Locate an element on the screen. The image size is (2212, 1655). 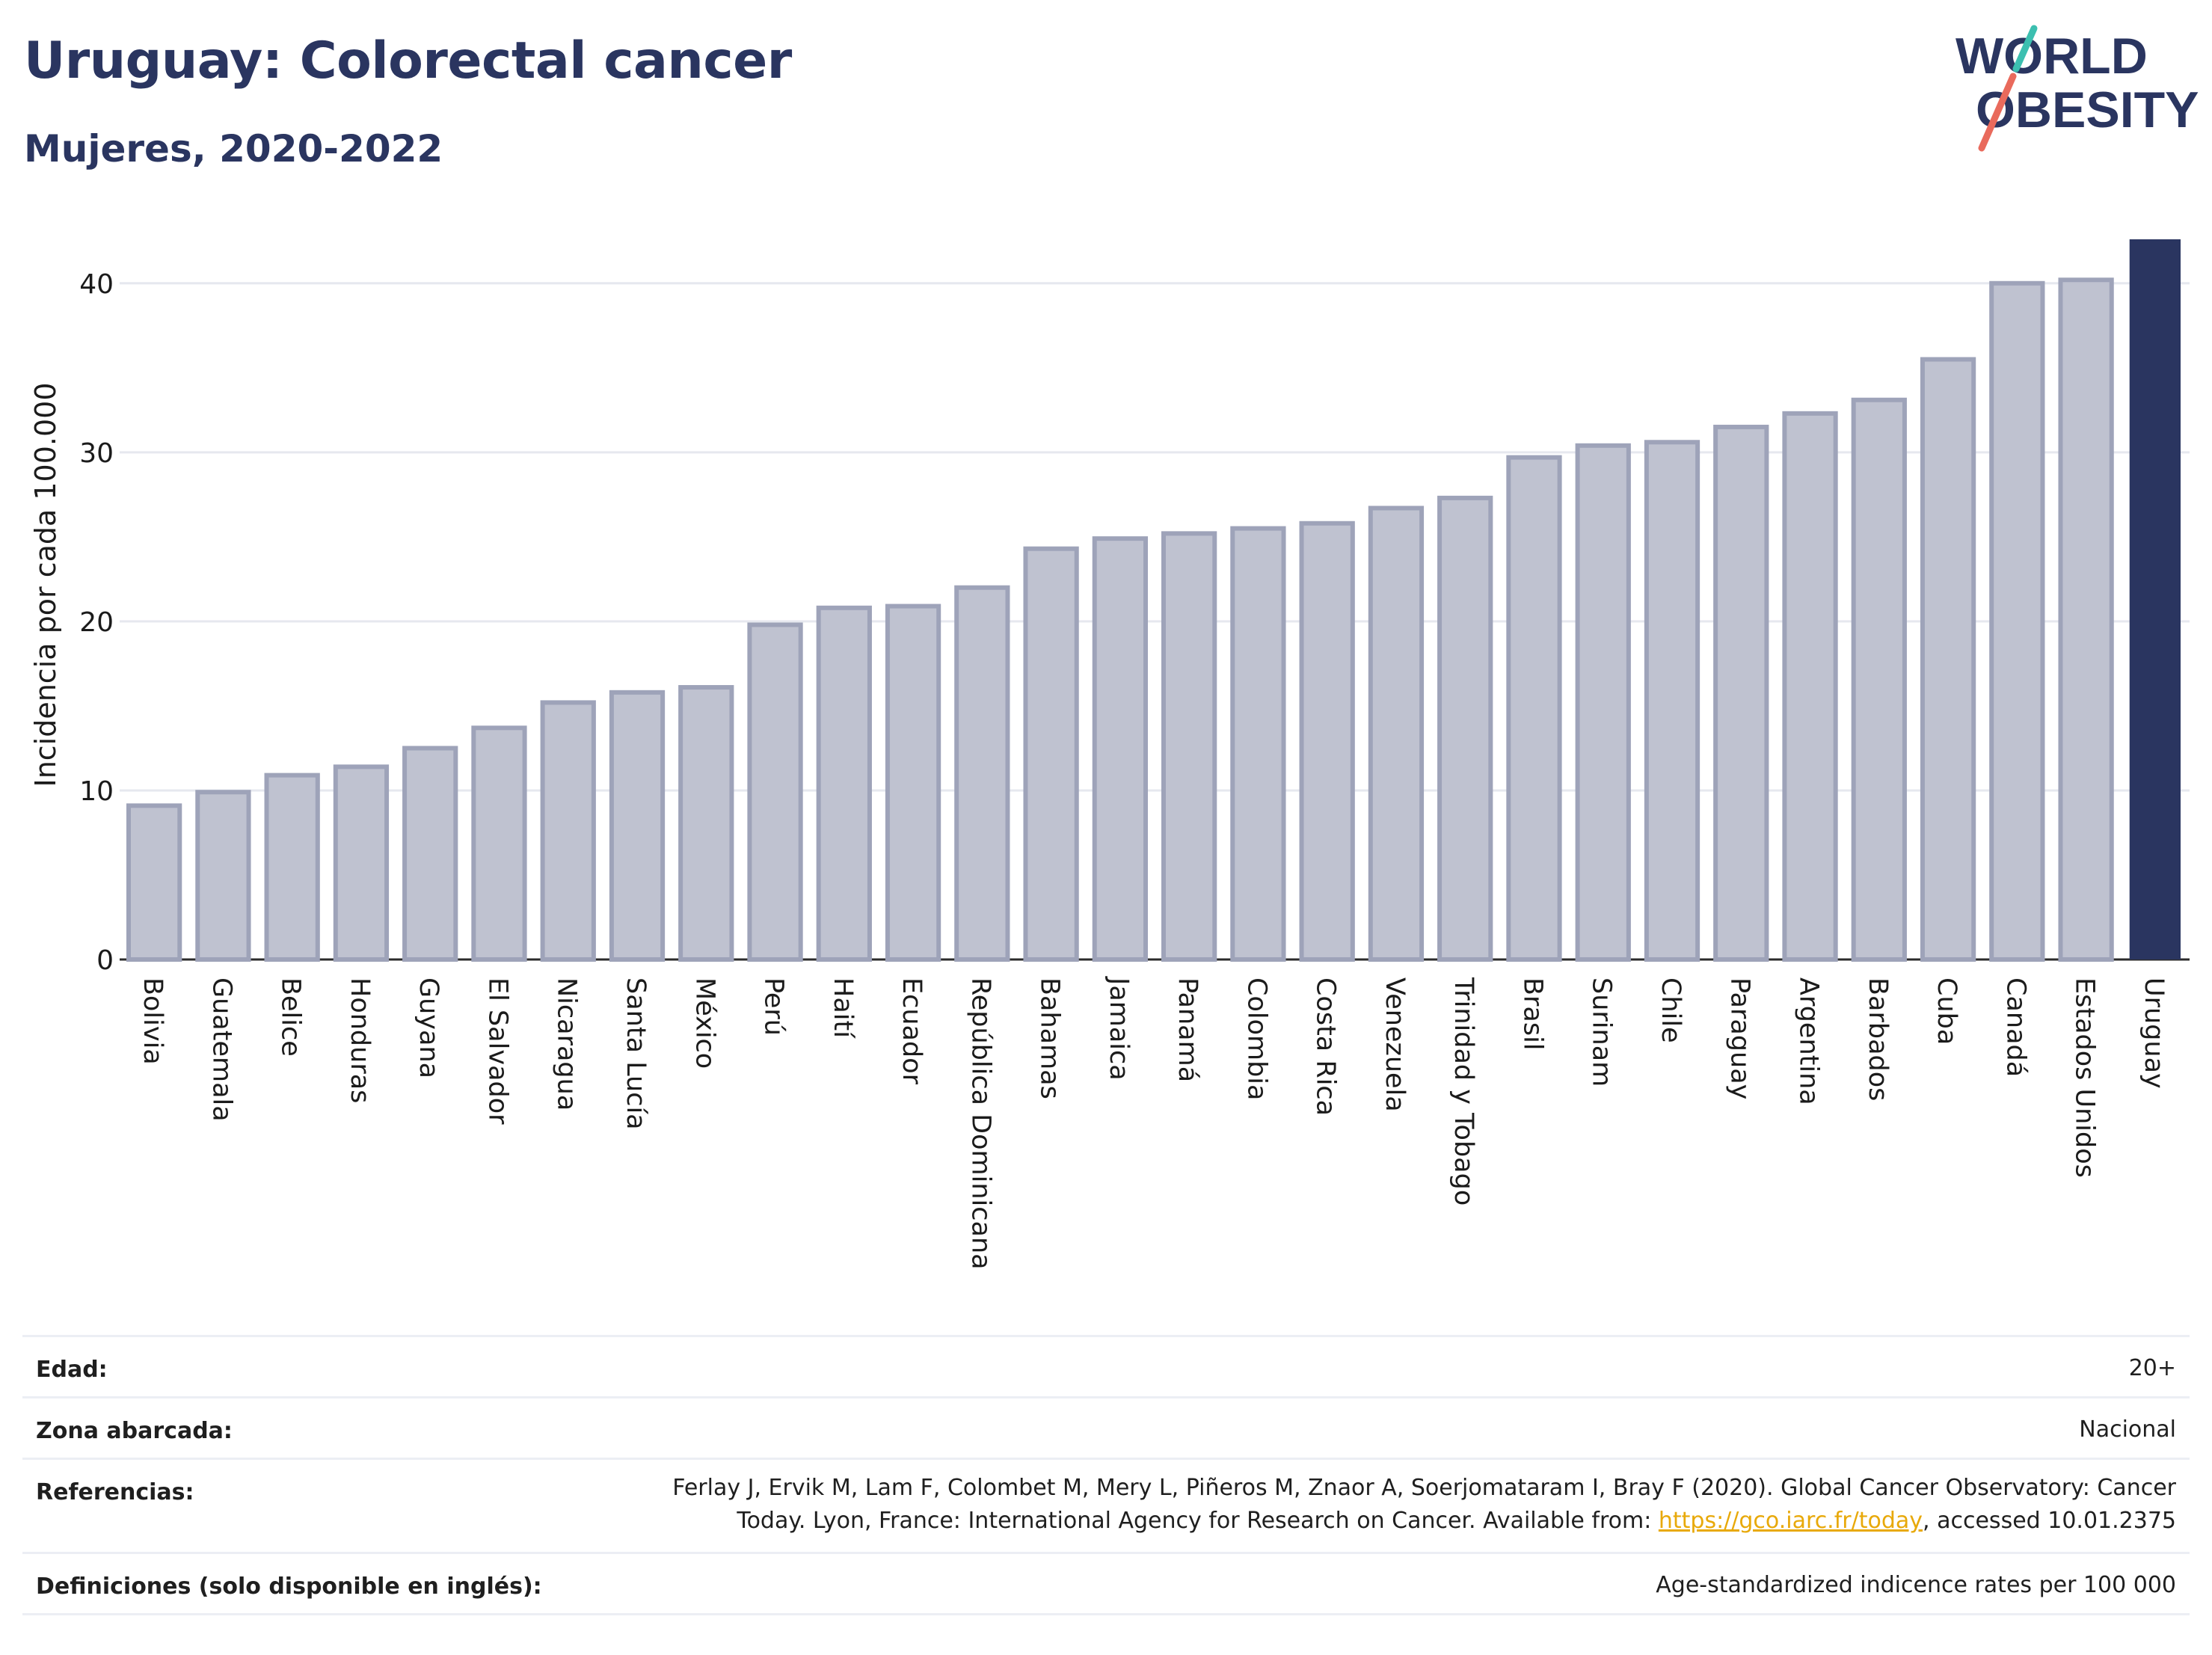
x-tick-label: Panamá is located at coordinates (1187, 1029).